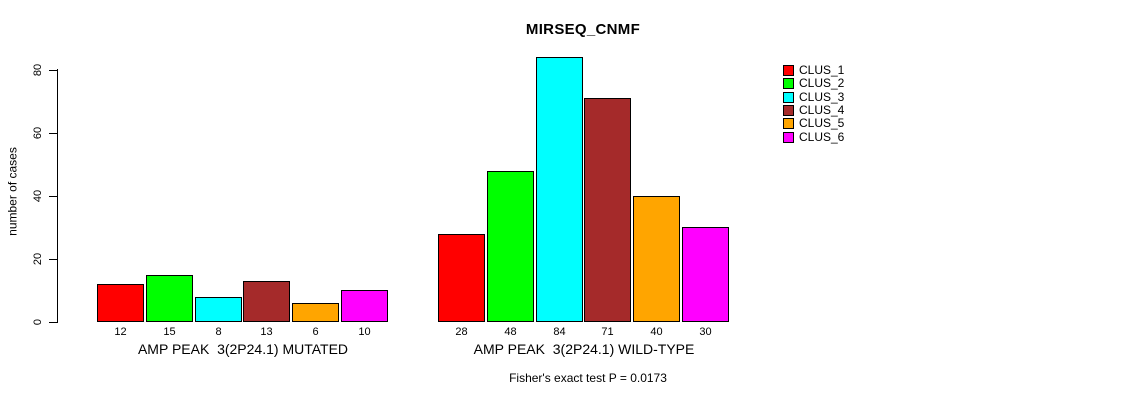 The height and width of the screenshot is (400, 1140). Describe the element at coordinates (461, 332) in the screenshot. I see `bar-value-label: 28` at that location.